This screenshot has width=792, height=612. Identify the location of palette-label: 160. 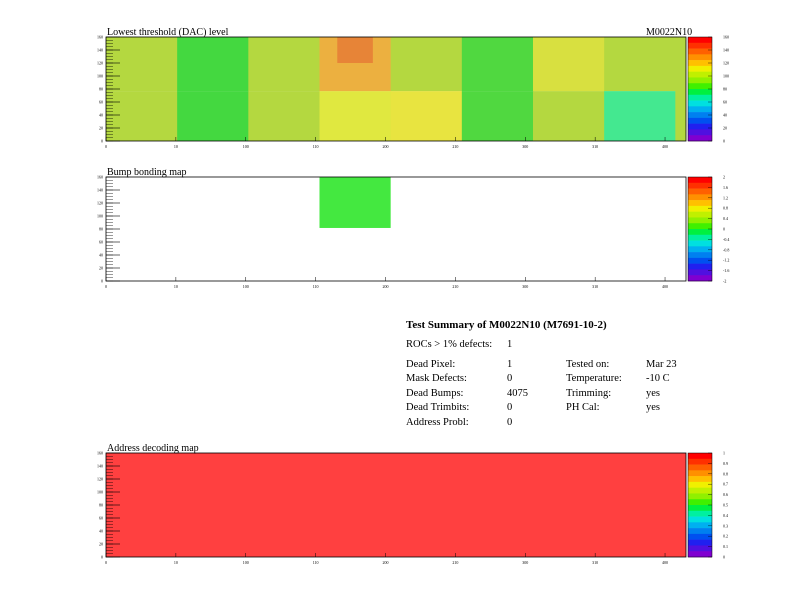
(726, 37).